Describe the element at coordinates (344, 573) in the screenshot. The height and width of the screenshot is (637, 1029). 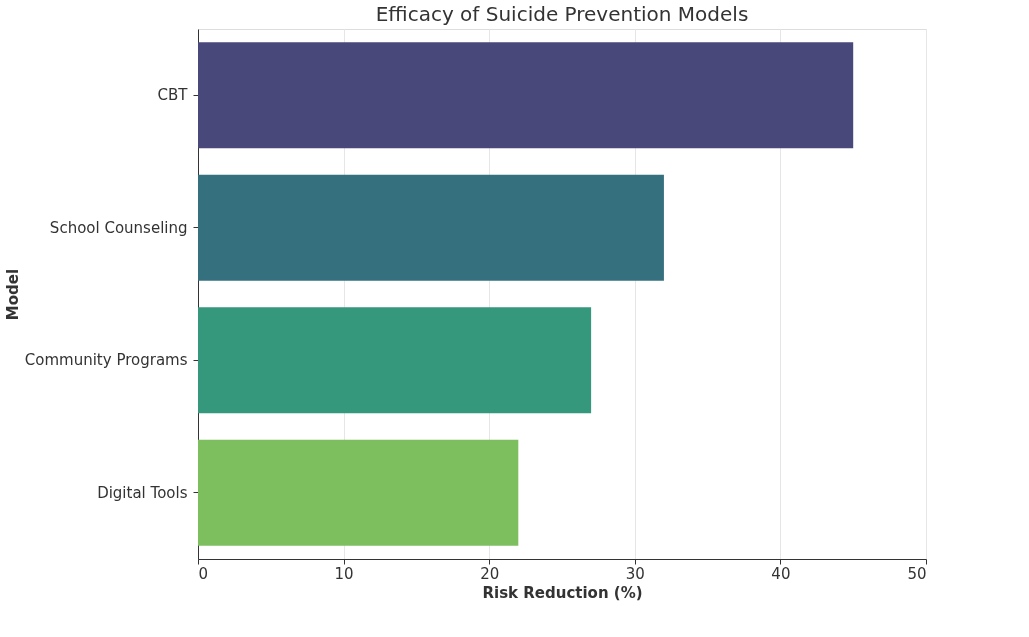
I see `x-tick-label: 10` at that location.